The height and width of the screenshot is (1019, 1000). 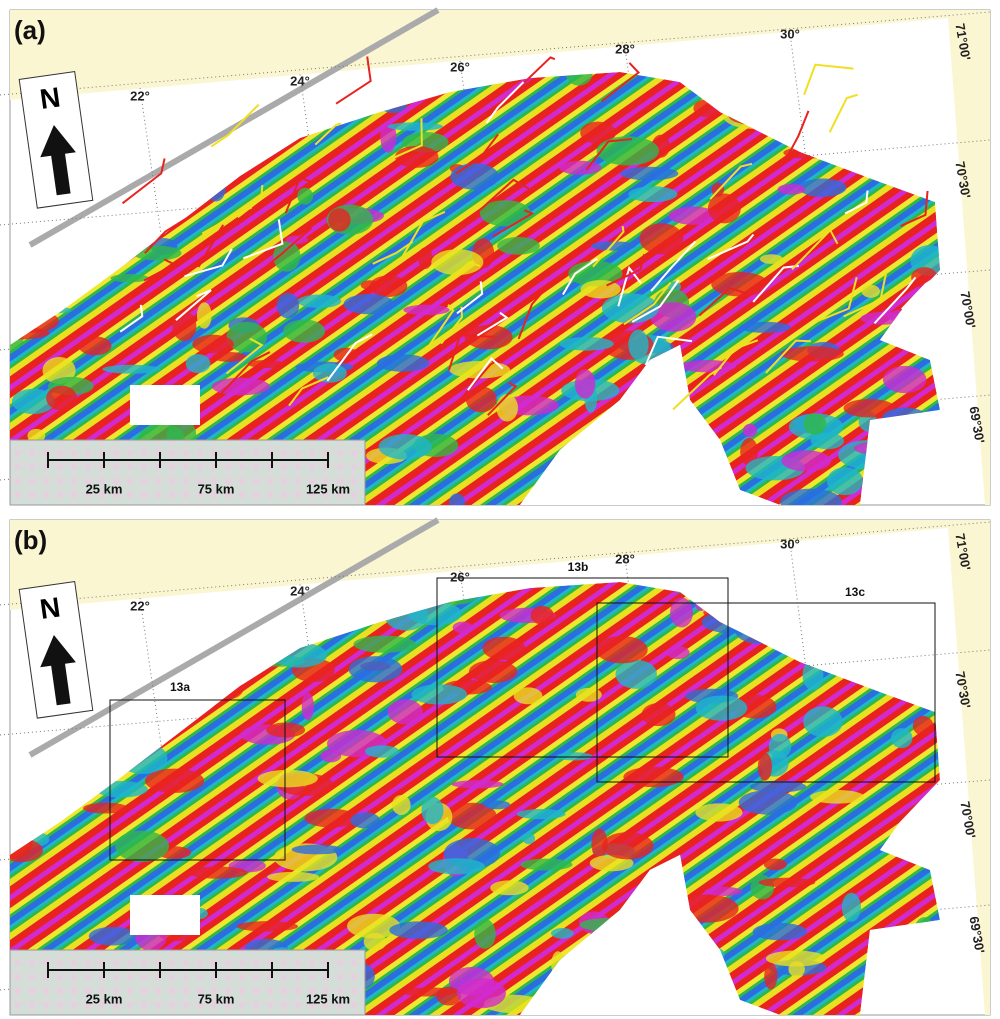 What do you see at coordinates (50, 608) in the screenshot?
I see `north-label: N` at bounding box center [50, 608].